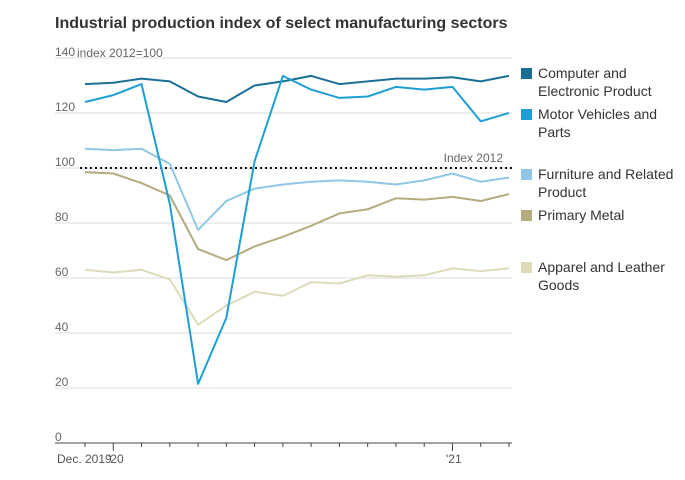 This screenshot has width=685, height=480. I want to click on series-line-computer-and-electronic-product, so click(297, 88).